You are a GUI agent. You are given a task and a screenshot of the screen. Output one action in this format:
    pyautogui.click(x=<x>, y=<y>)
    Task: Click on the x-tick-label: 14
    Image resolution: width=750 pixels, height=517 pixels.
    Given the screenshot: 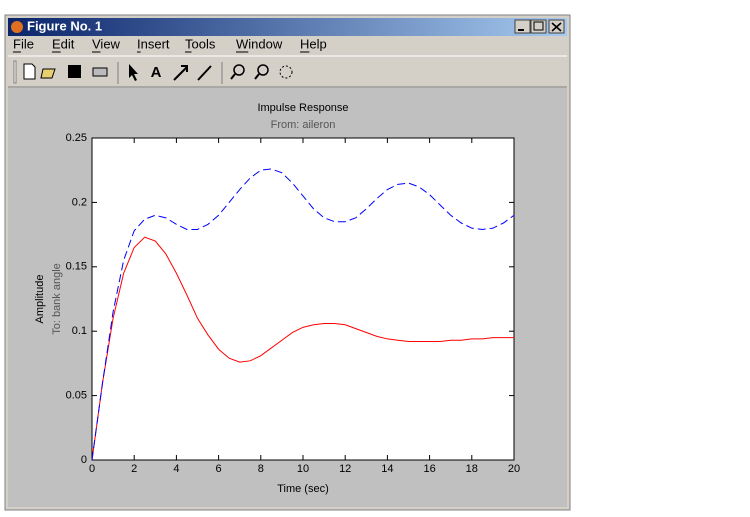 What is the action you would take?
    pyautogui.click(x=387, y=469)
    